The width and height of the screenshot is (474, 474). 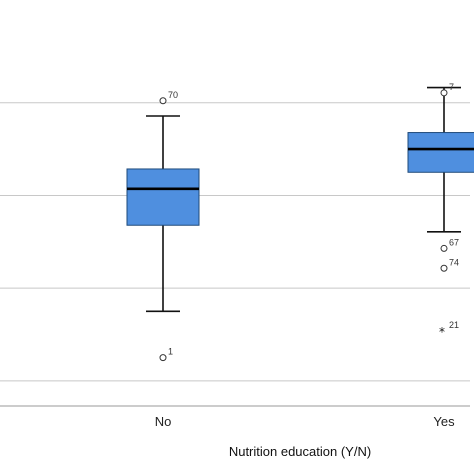 What do you see at coordinates (300, 451) in the screenshot?
I see `x-axis-title: Nutrition education (Y/N)` at bounding box center [300, 451].